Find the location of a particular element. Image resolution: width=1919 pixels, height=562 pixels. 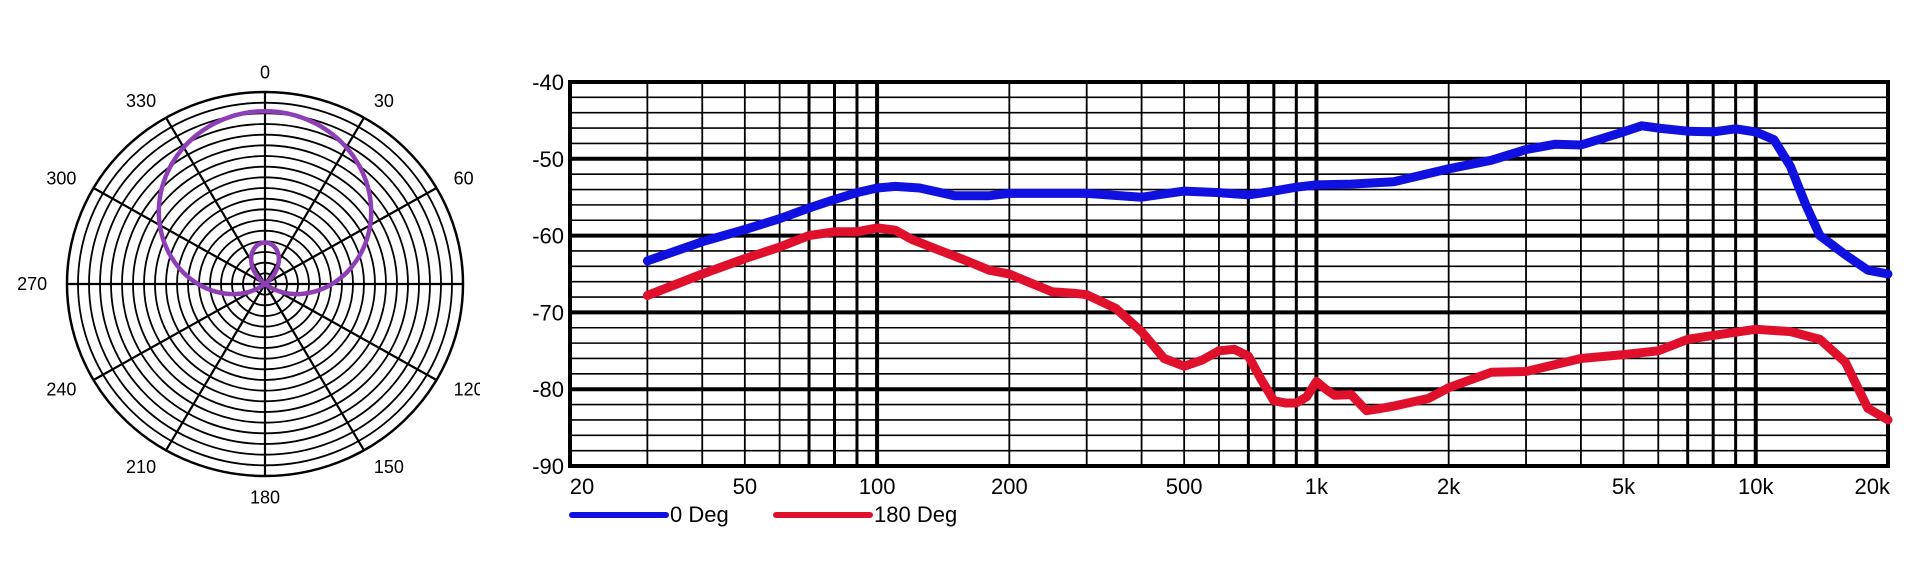

y-tick-label: -90 is located at coordinates (548, 466).